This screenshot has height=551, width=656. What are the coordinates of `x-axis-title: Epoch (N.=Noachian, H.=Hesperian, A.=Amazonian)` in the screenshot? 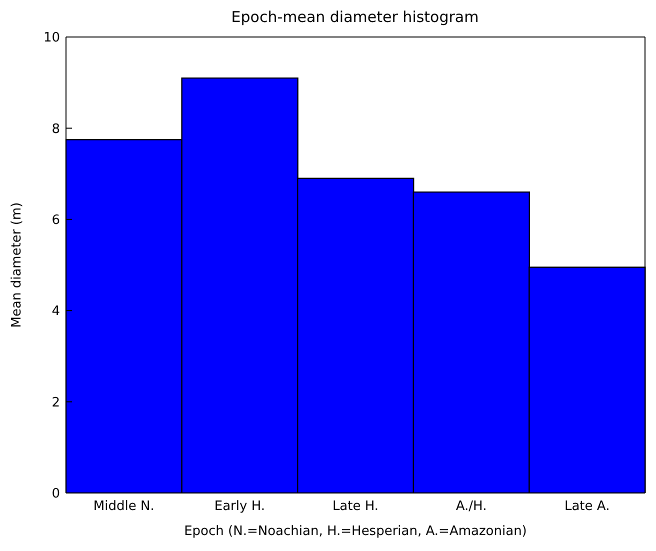 It's located at (355, 531).